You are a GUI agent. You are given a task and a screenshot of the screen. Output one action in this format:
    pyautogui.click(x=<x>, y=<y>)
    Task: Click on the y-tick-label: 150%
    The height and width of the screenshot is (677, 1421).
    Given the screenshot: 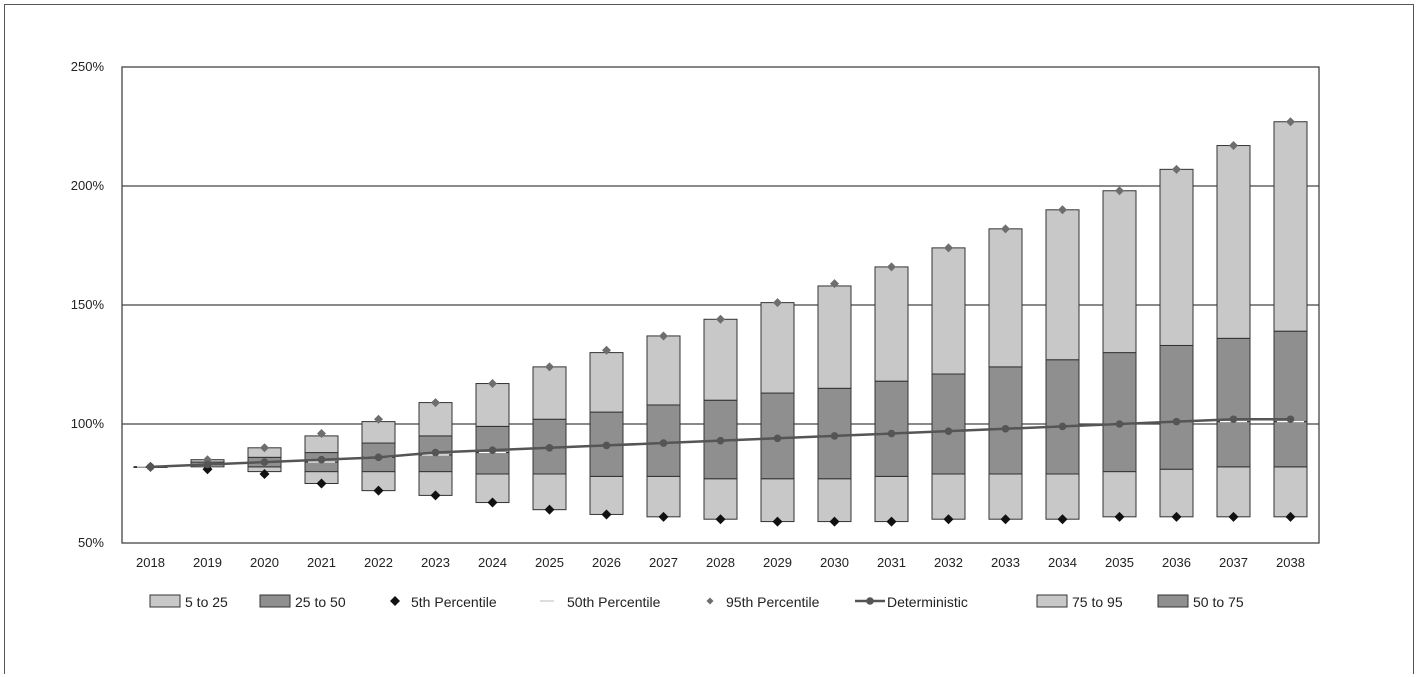 What is the action you would take?
    pyautogui.click(x=88, y=304)
    